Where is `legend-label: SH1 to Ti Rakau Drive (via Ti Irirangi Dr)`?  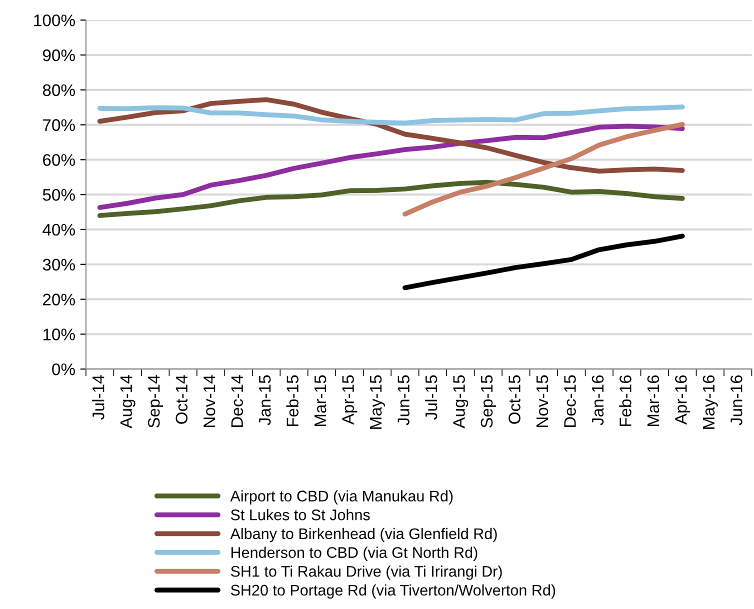 legend-label: SH1 to Ti Rakau Drive (via Ti Irirangi Dr) is located at coordinates (366, 573).